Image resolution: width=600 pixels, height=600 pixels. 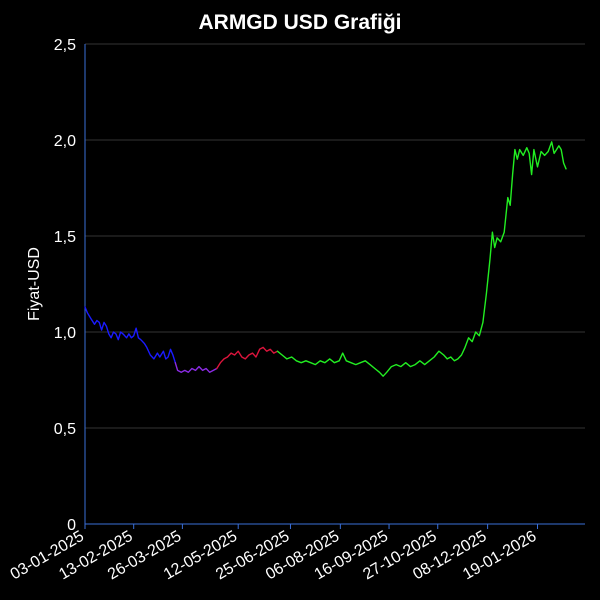 I want to click on y-tick-label: 1,5, so click(x=65, y=237).